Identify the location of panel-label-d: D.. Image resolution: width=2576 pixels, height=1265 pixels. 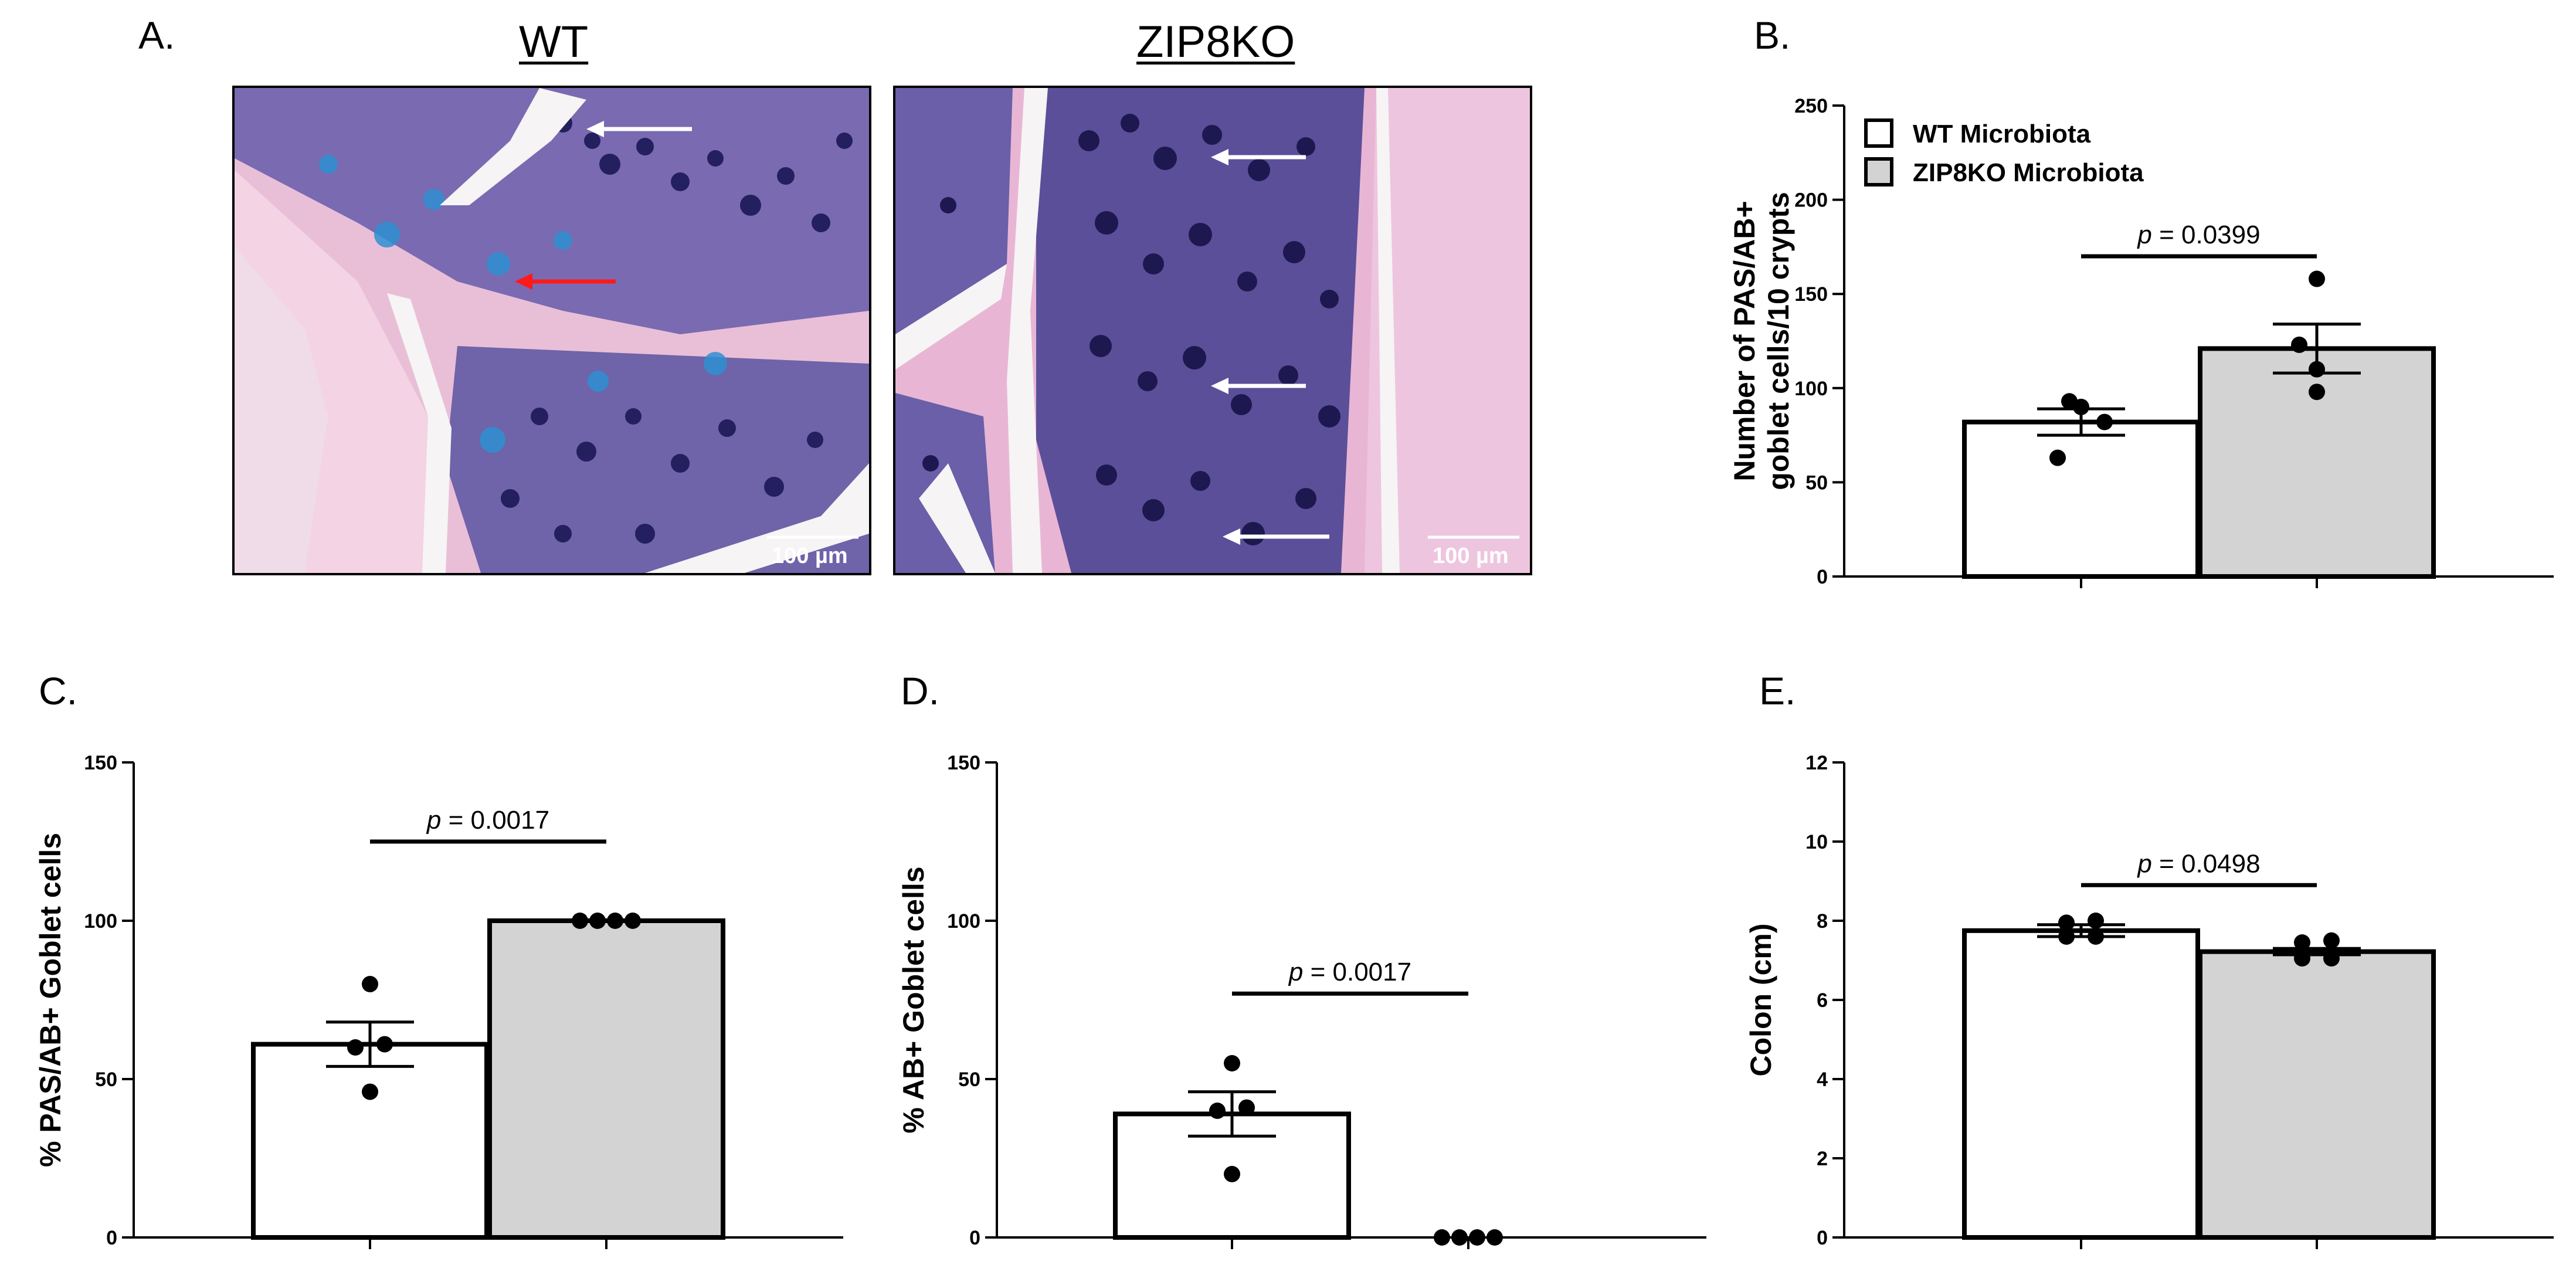
(920, 691).